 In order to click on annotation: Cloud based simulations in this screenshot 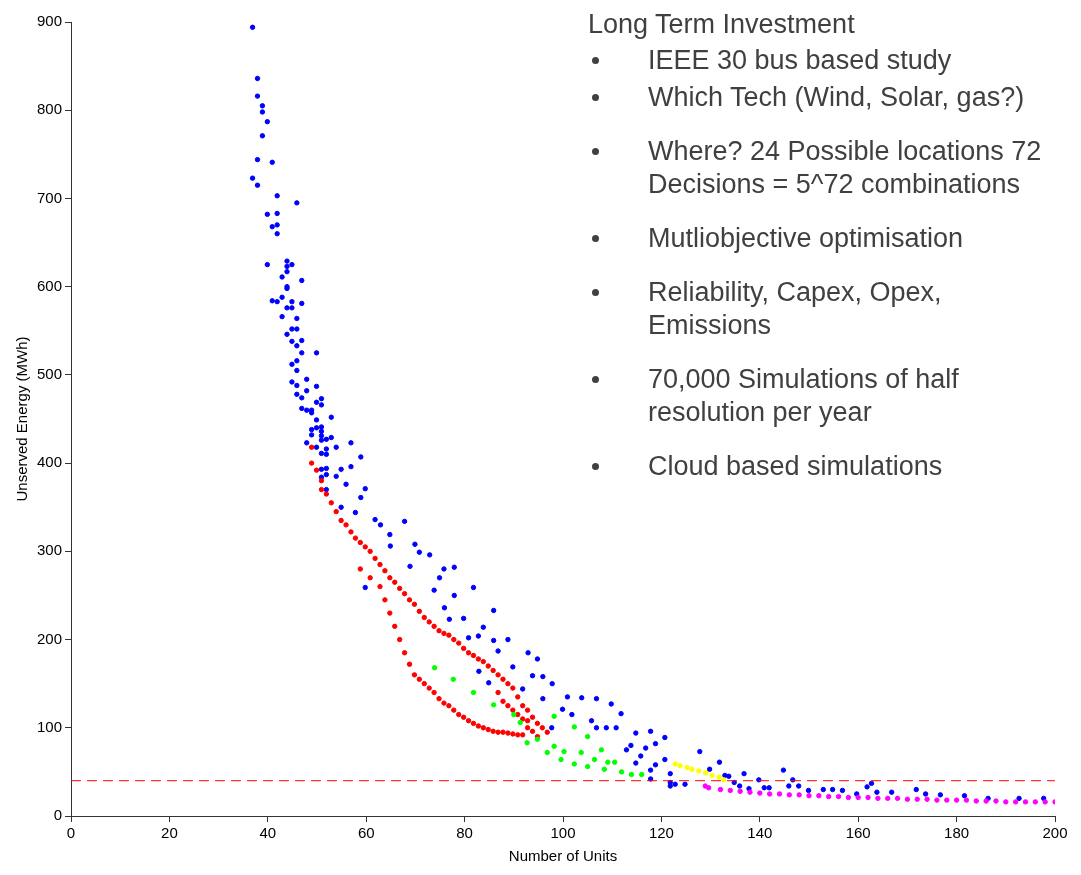, I will do `click(795, 466)`.